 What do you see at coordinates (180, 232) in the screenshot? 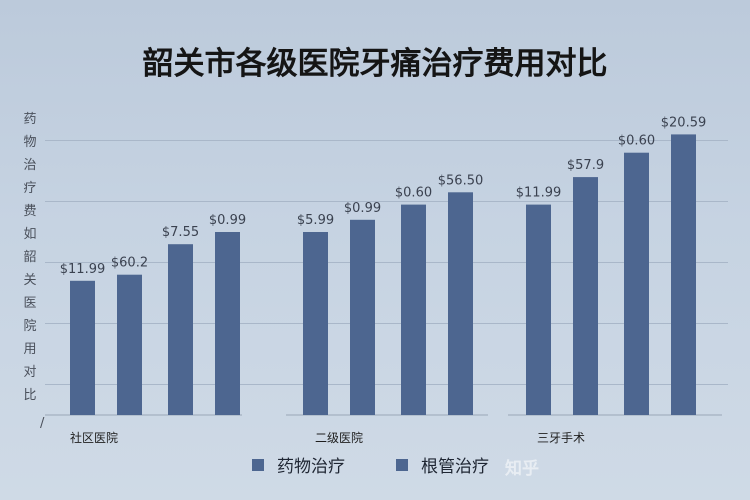
I see `bar-value-label: $7.55` at bounding box center [180, 232].